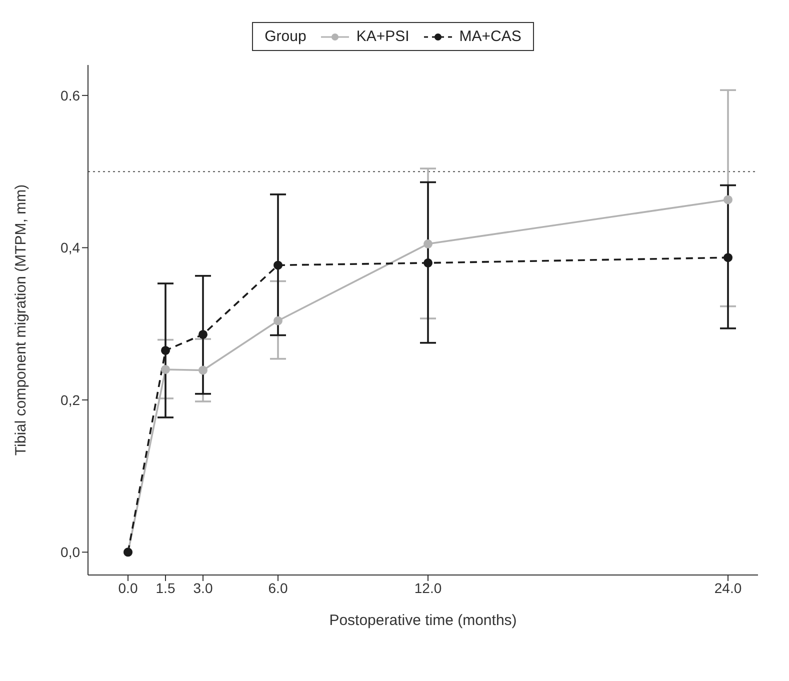 This screenshot has width=789, height=681. Describe the element at coordinates (70, 248) in the screenshot. I see `y-tick-label: 0,4` at that location.